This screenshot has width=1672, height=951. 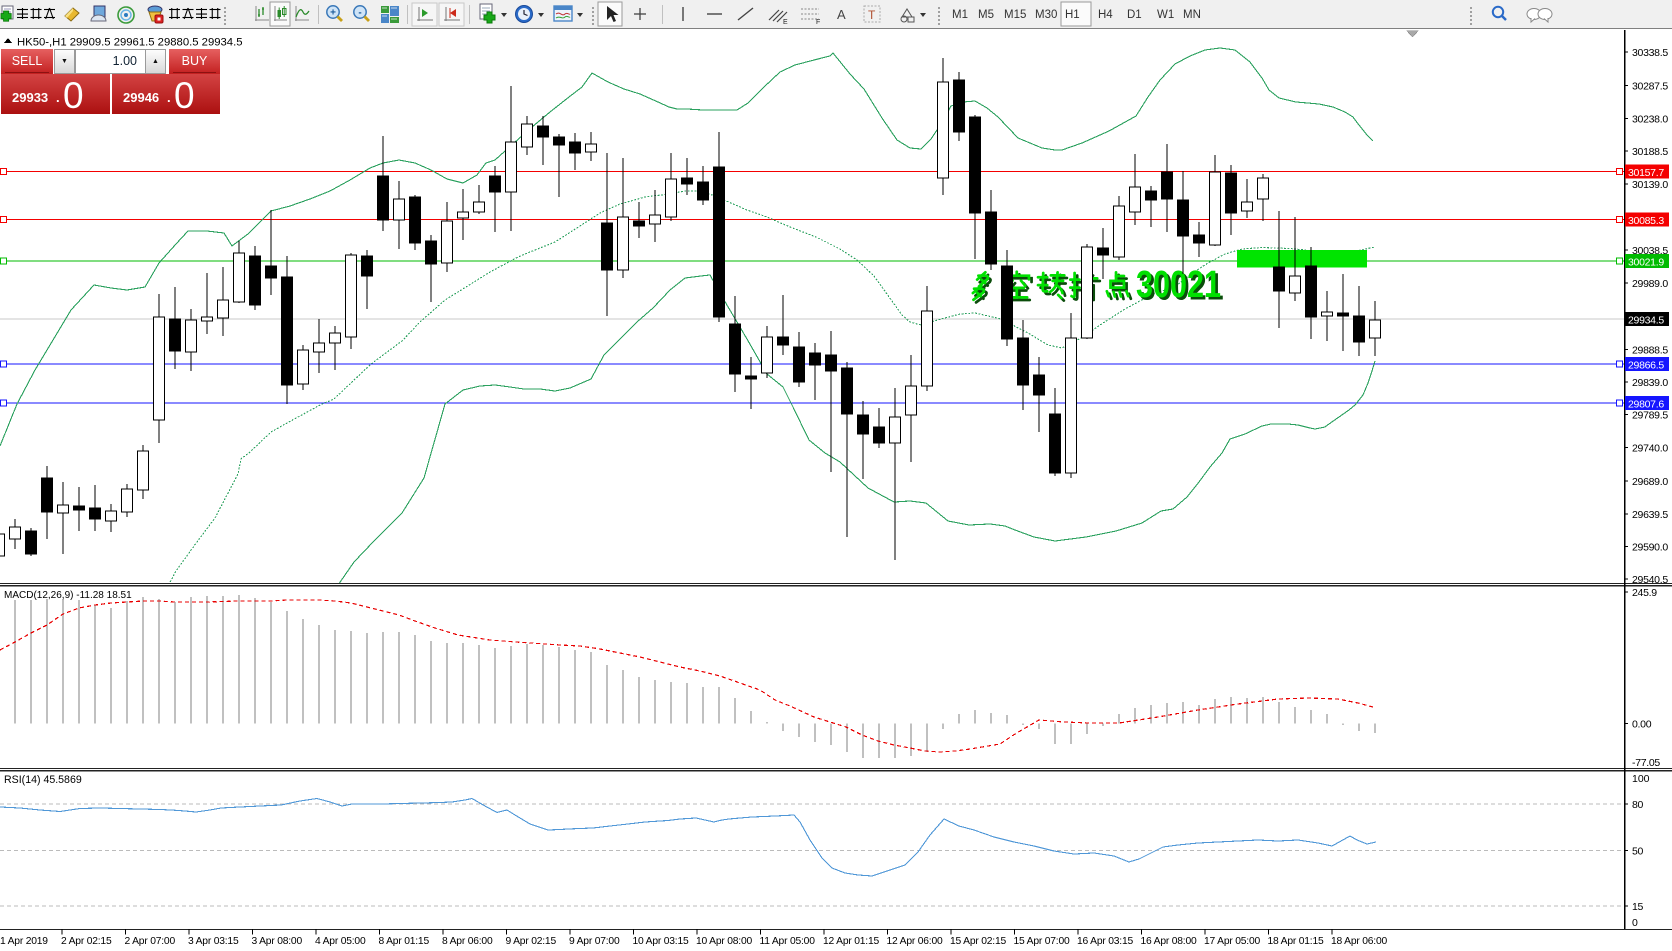 I want to click on svg-text: 1 Apr 2019, so click(x=24, y=941).